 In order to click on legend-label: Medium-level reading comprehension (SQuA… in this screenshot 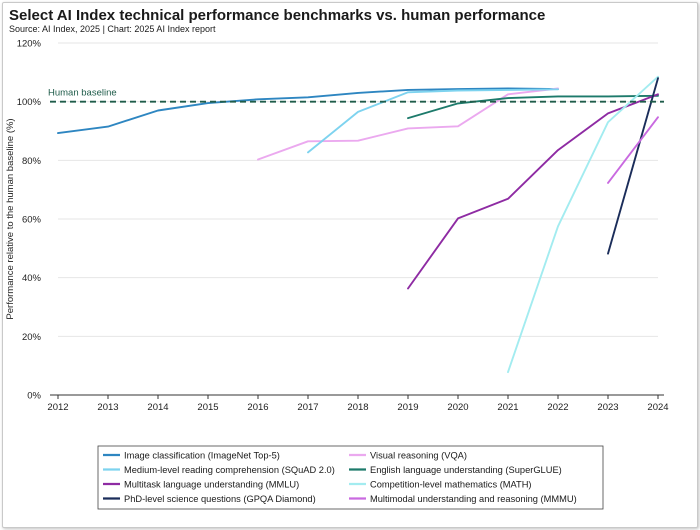, I will do `click(229, 470)`.